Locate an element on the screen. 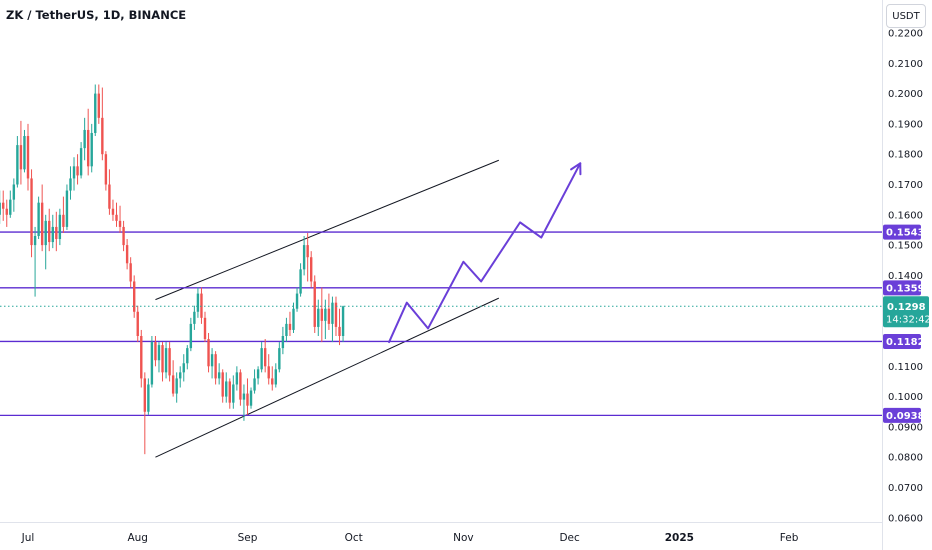 The width and height of the screenshot is (932, 550). time-axis-background is located at coordinates (441, 536).